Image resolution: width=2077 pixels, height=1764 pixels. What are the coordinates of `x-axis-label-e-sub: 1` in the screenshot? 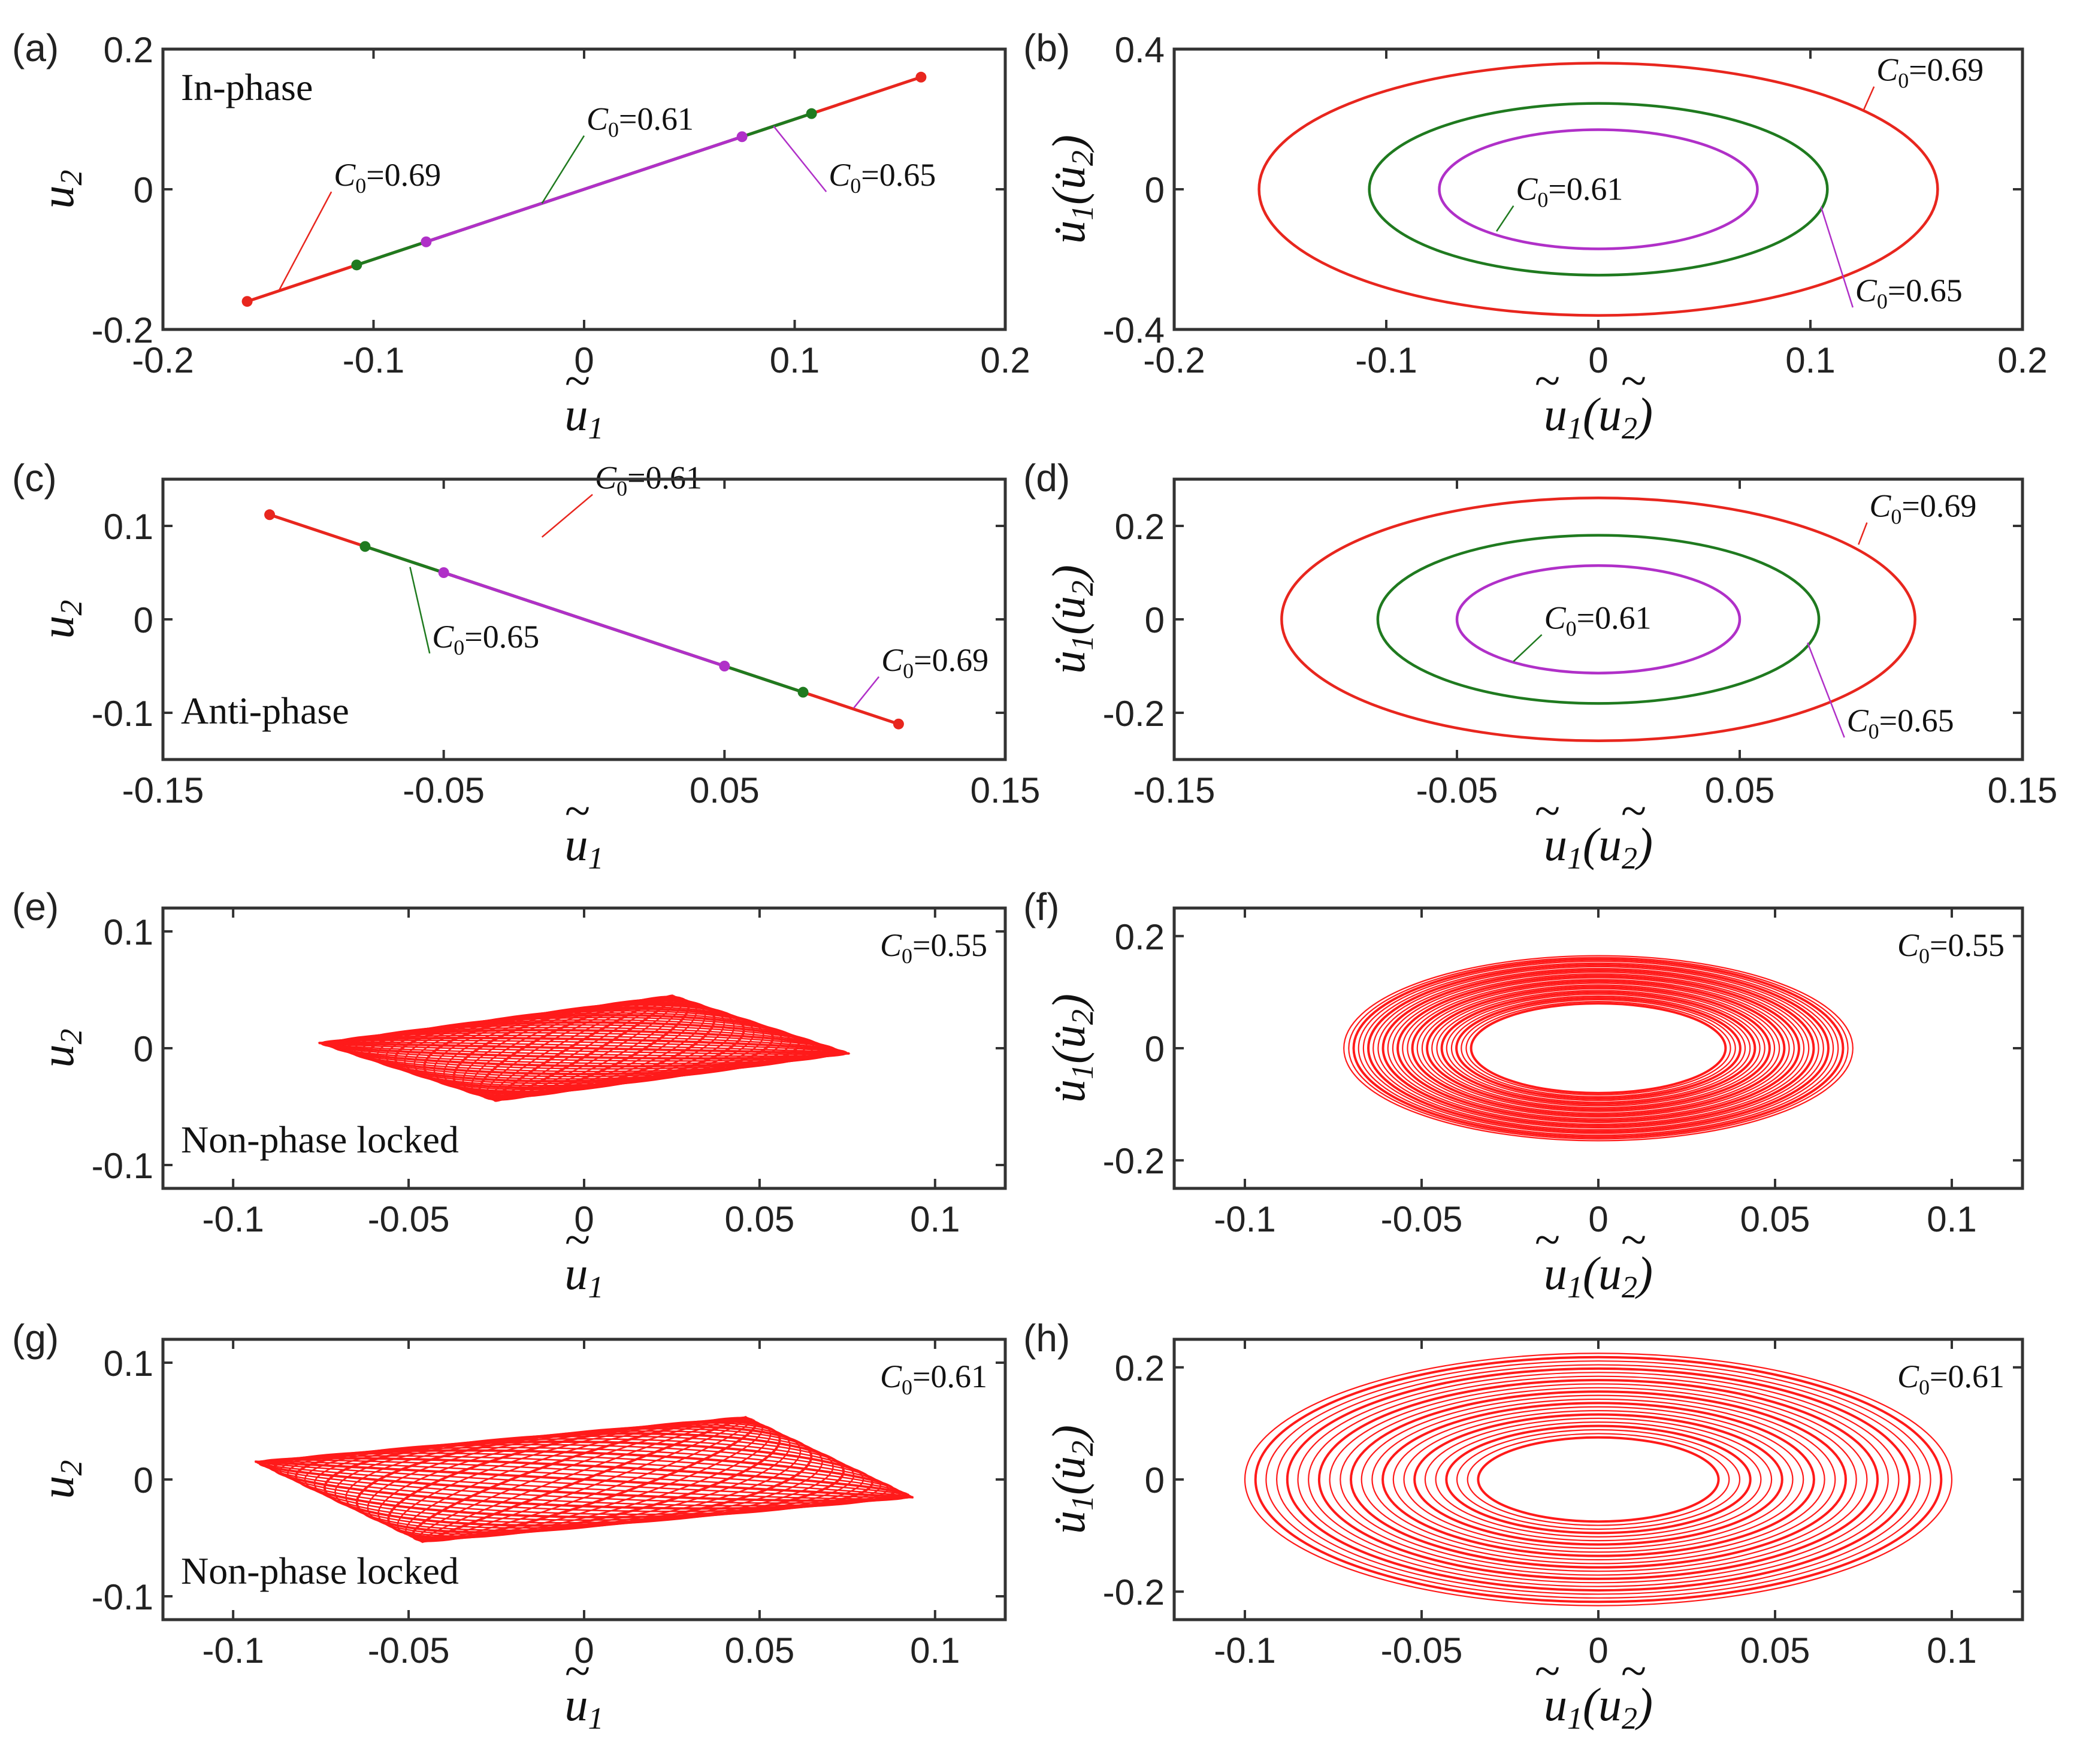 It's located at (596, 1287).